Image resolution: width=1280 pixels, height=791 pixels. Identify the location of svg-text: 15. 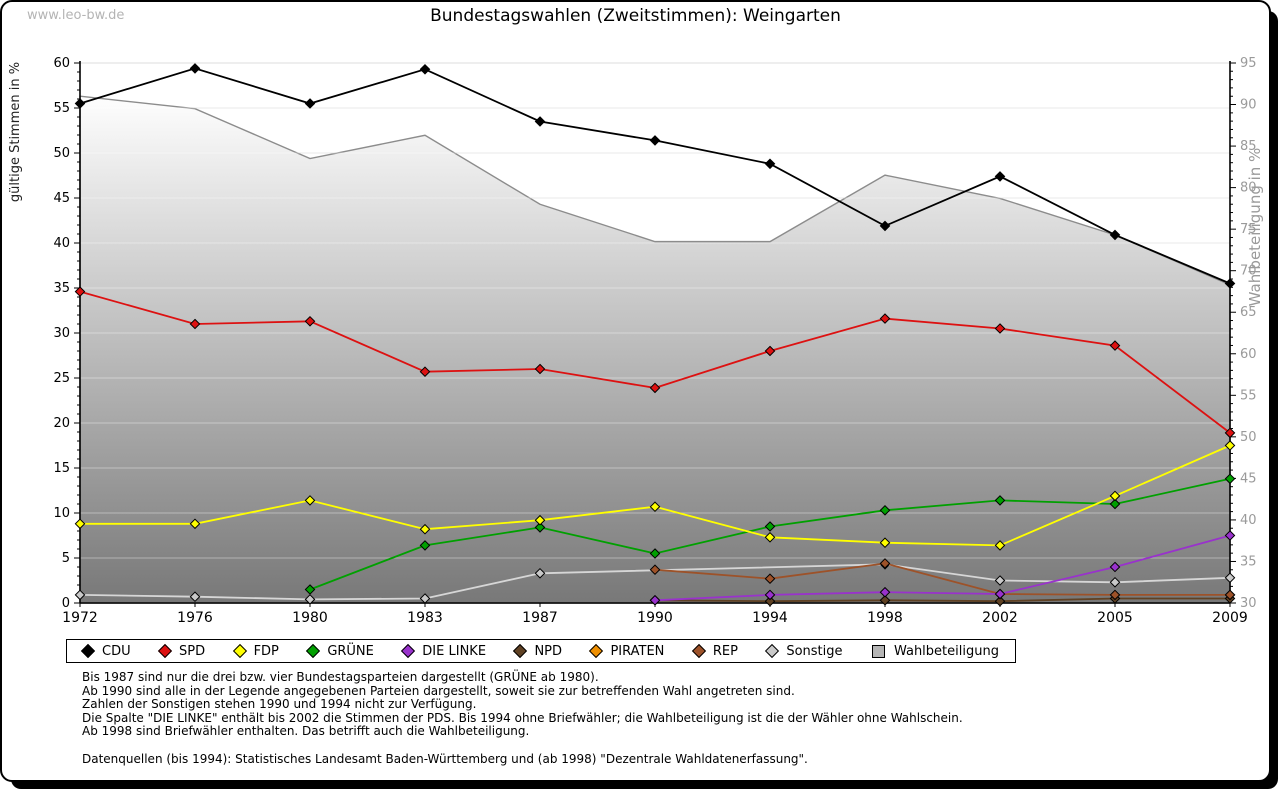
(61, 468).